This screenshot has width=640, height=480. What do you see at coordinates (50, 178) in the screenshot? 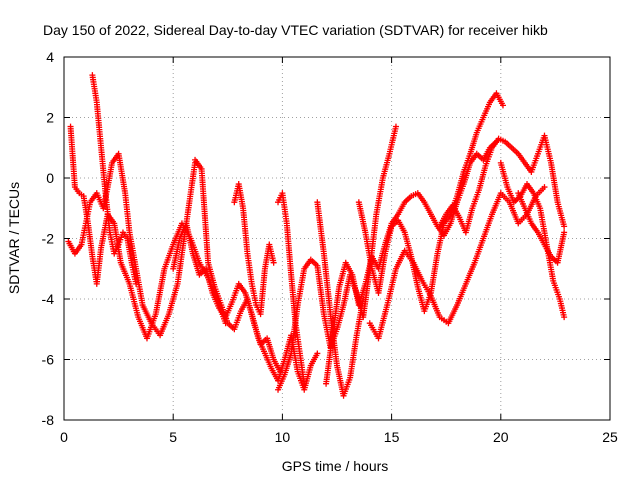
I see `y-tick-label: 0` at bounding box center [50, 178].